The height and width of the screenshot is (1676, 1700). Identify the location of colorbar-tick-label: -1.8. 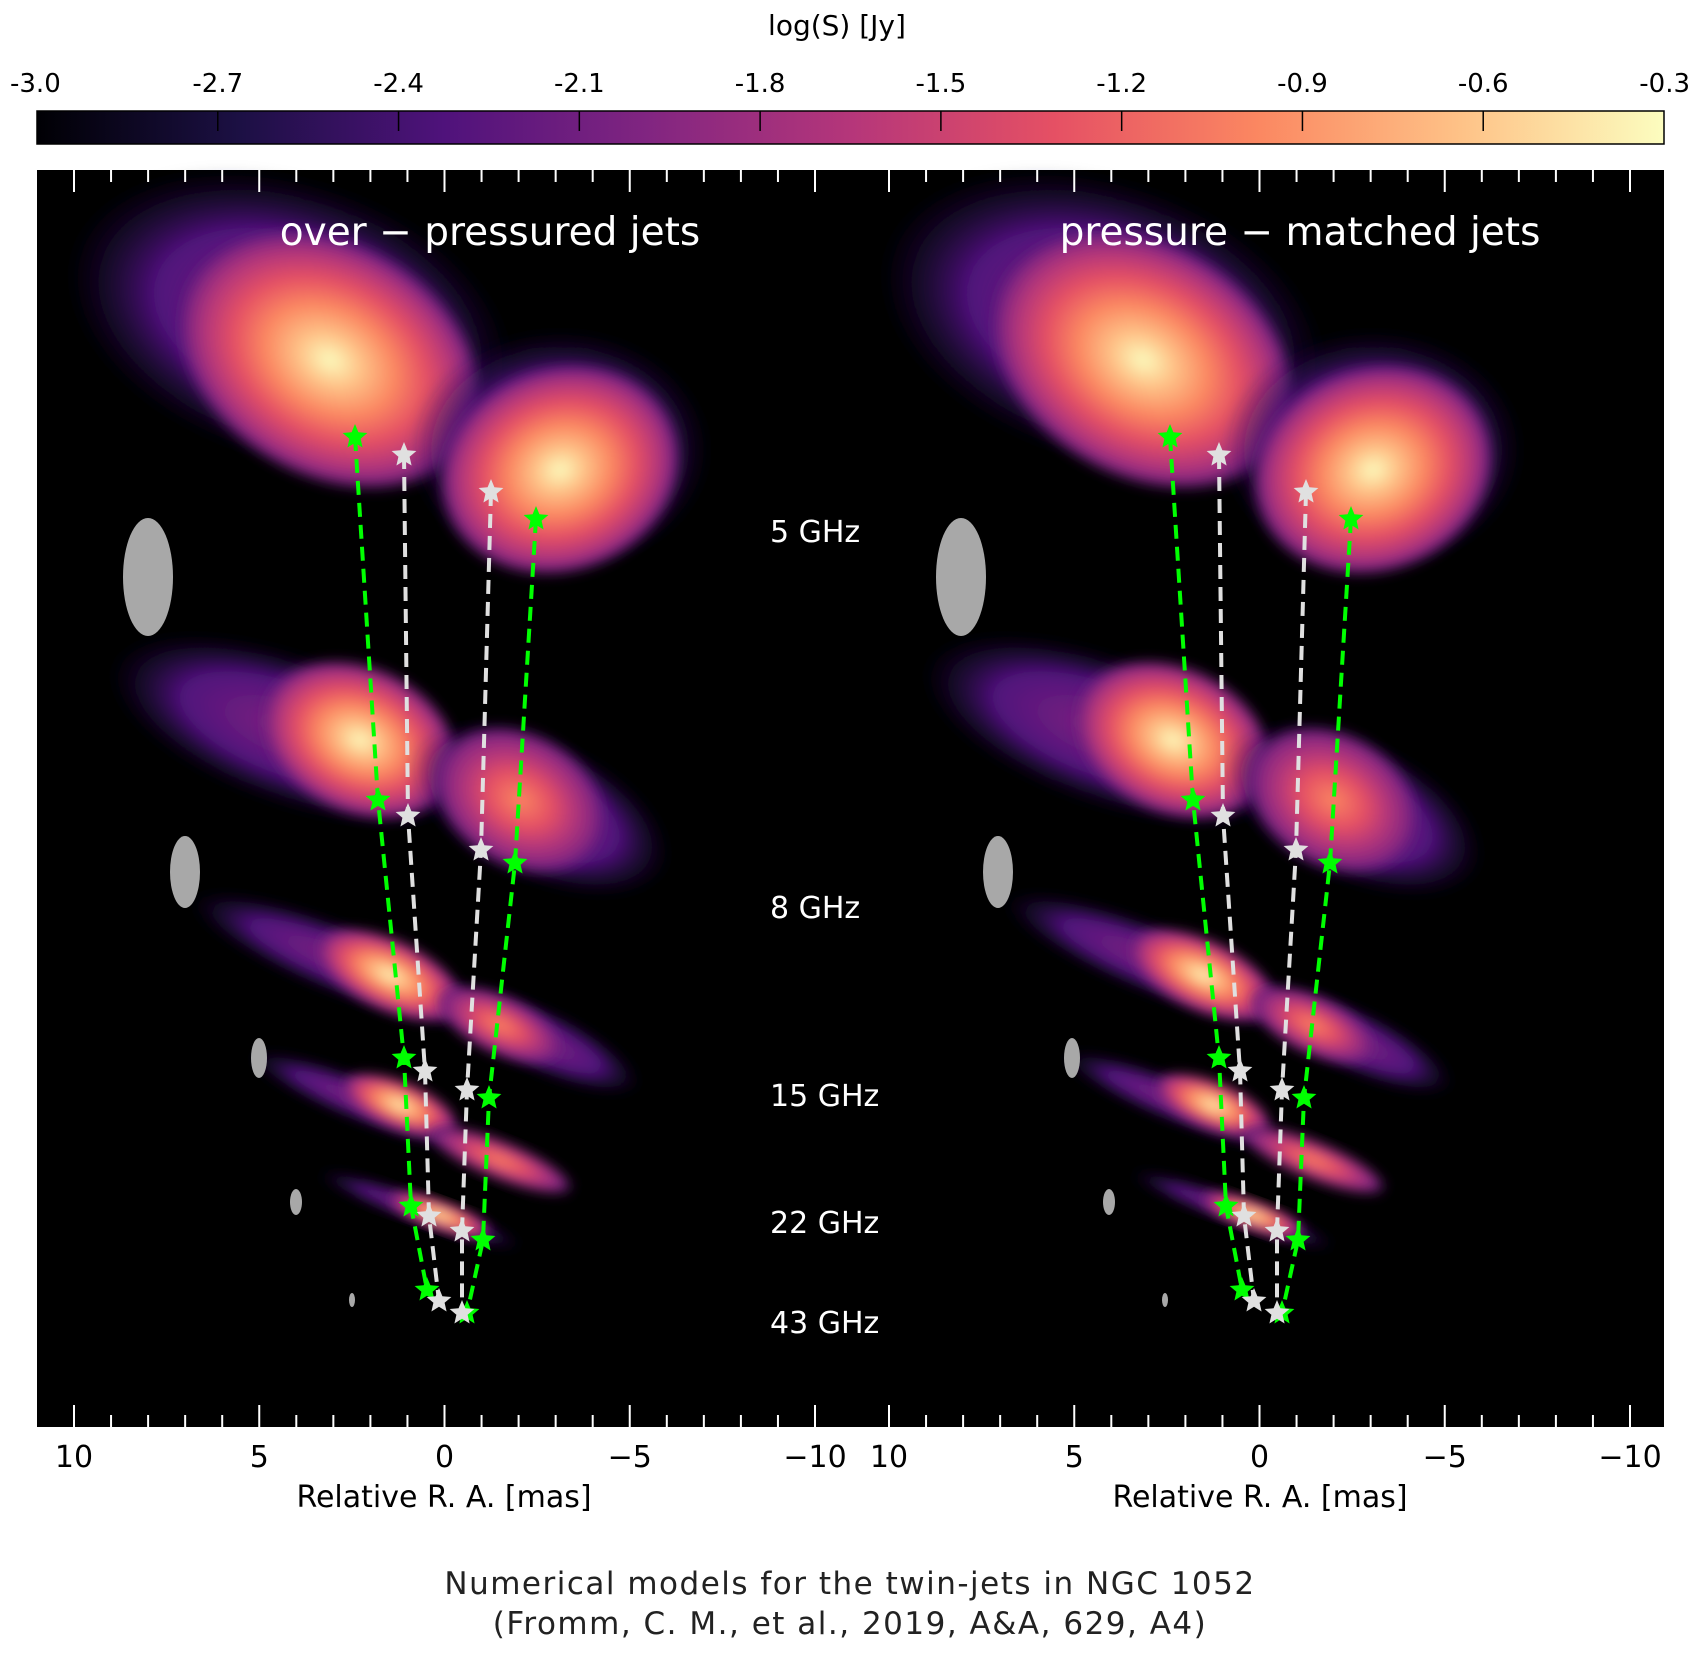
(760, 84).